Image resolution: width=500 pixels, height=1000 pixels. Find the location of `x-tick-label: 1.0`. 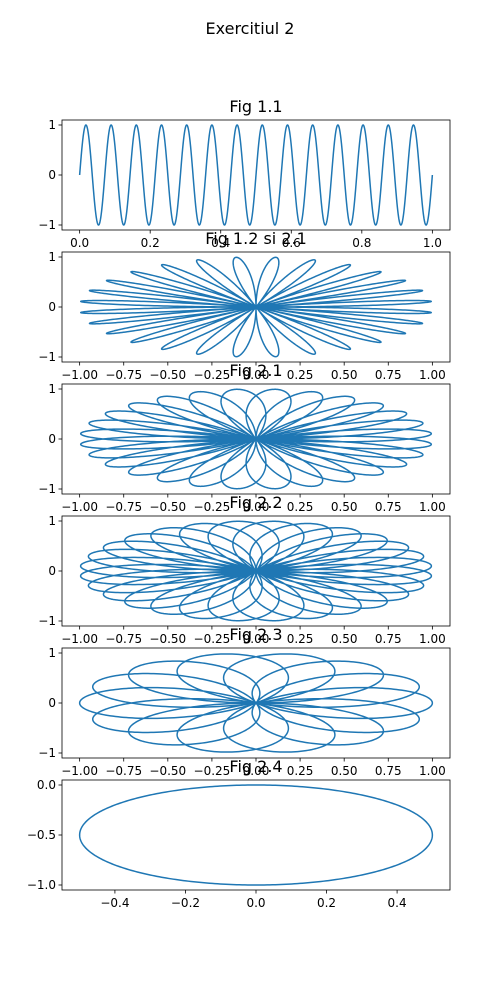

x-tick-label: 1.0 is located at coordinates (432, 243).